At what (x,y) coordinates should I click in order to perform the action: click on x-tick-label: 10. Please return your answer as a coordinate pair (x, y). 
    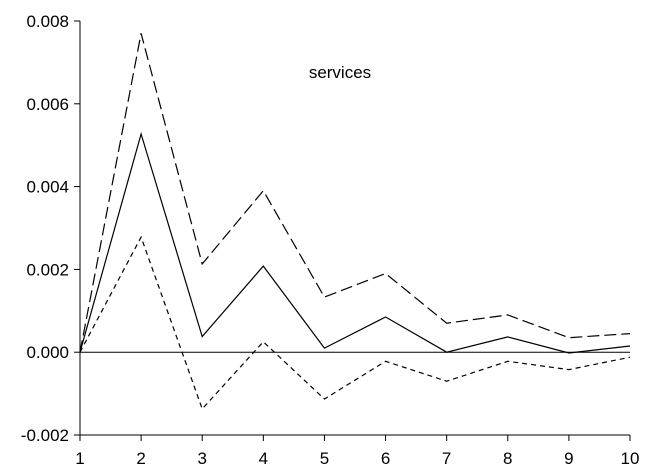
    Looking at the image, I should click on (630, 458).